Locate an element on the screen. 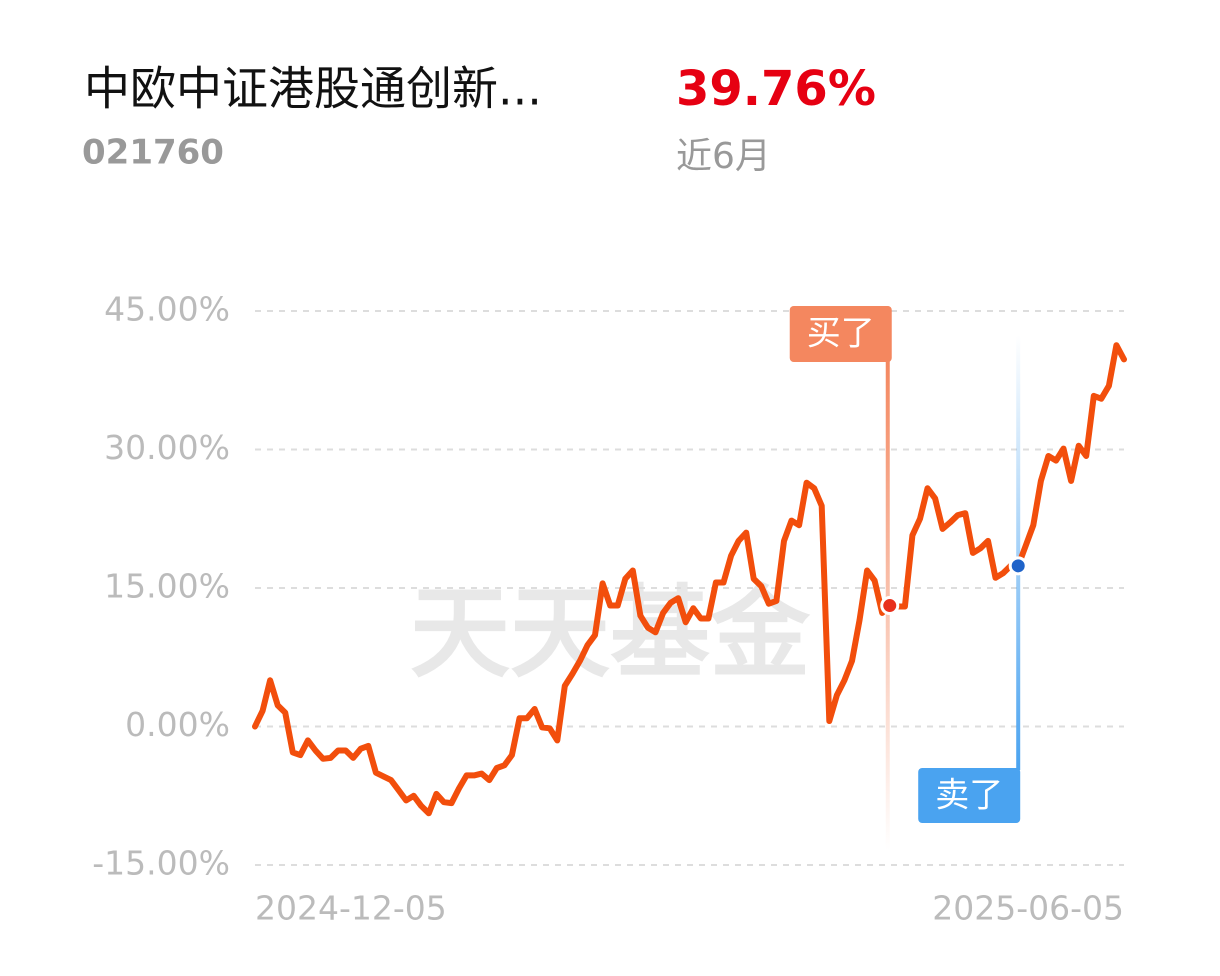 The width and height of the screenshot is (1220, 976). y-tick-label: 15.00% is located at coordinates (167, 586).